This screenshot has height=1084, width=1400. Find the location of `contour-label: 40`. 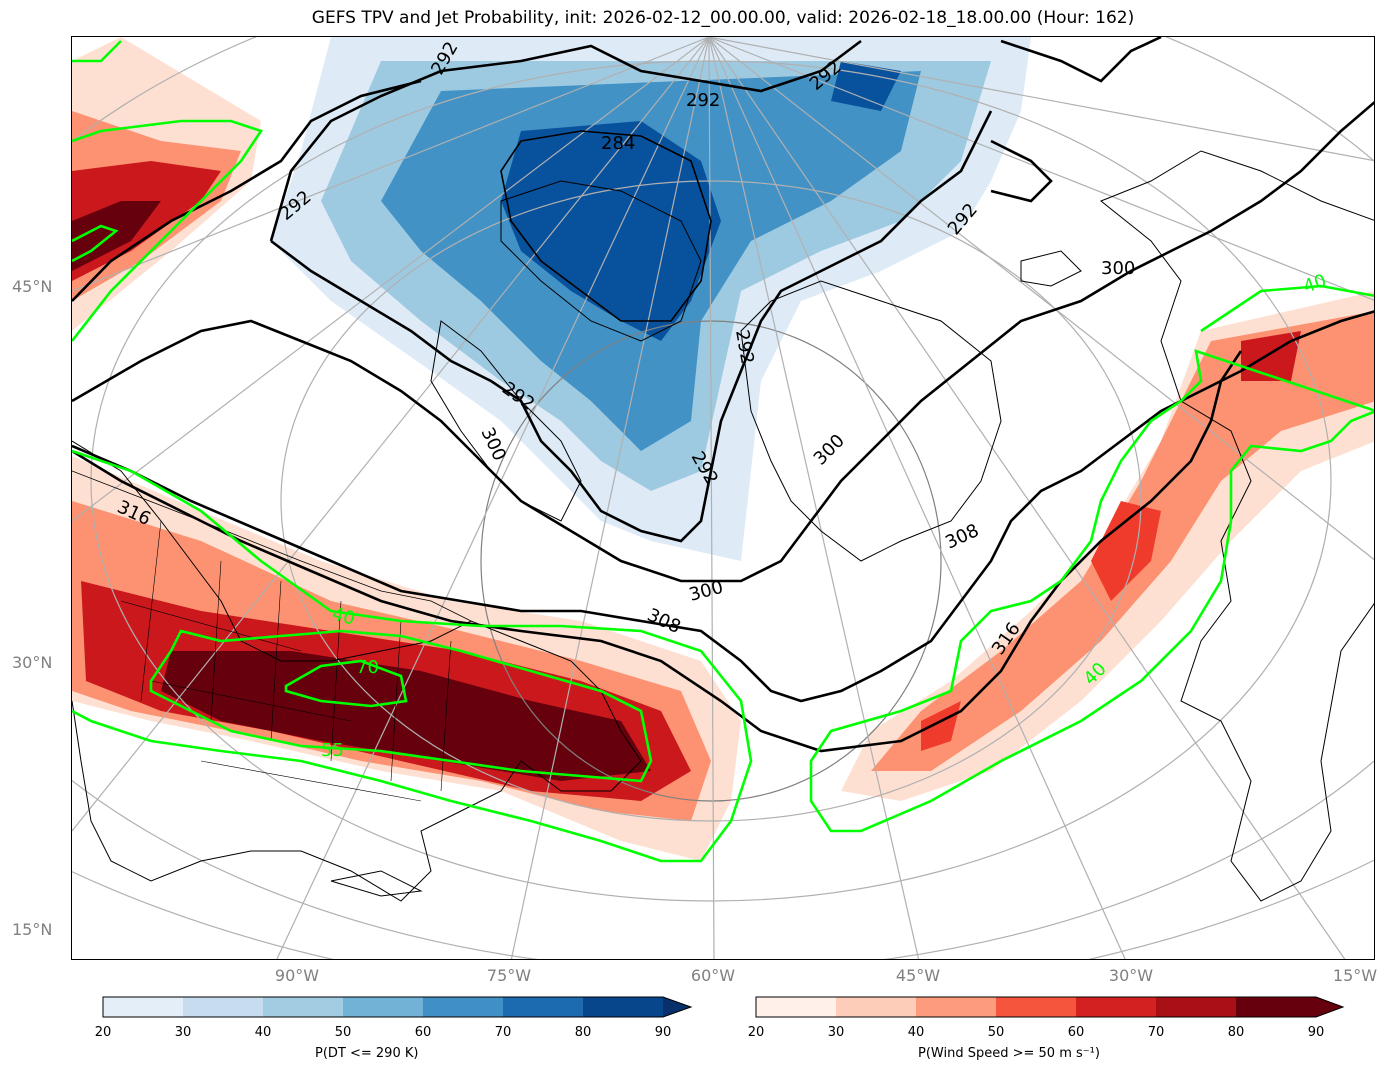

contour-label: 40 is located at coordinates (1315, 284).